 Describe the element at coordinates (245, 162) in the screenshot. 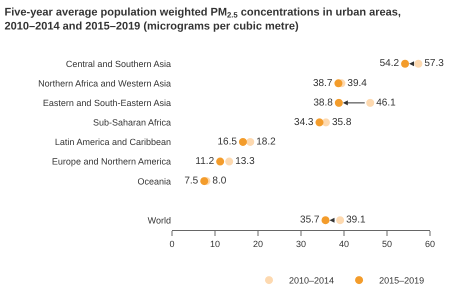

I see `data-label: 13.3` at that location.